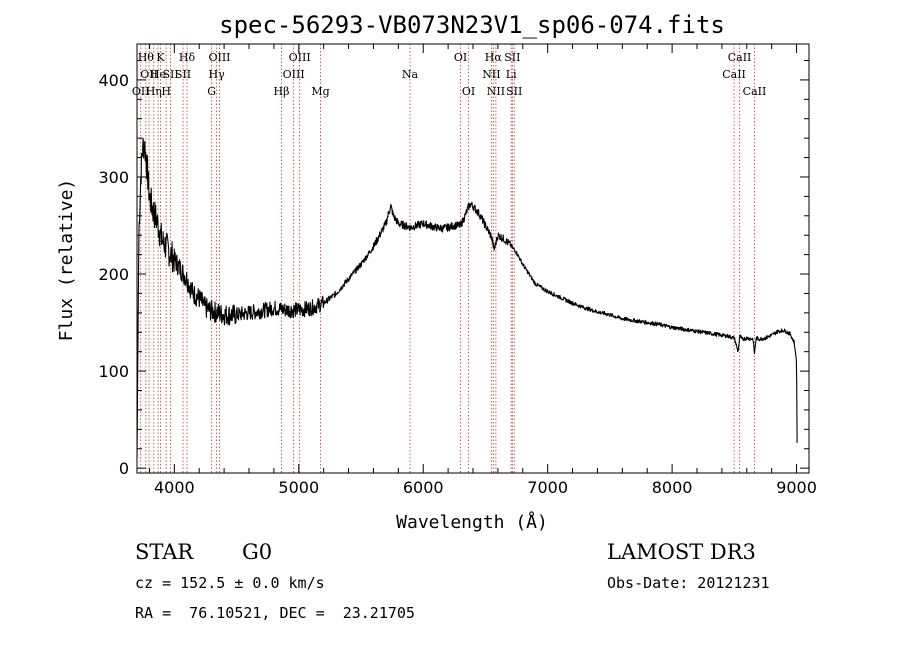  I want to click on redshift-cz: cz = 152.5 ± 0.0 km/s, so click(230, 583).